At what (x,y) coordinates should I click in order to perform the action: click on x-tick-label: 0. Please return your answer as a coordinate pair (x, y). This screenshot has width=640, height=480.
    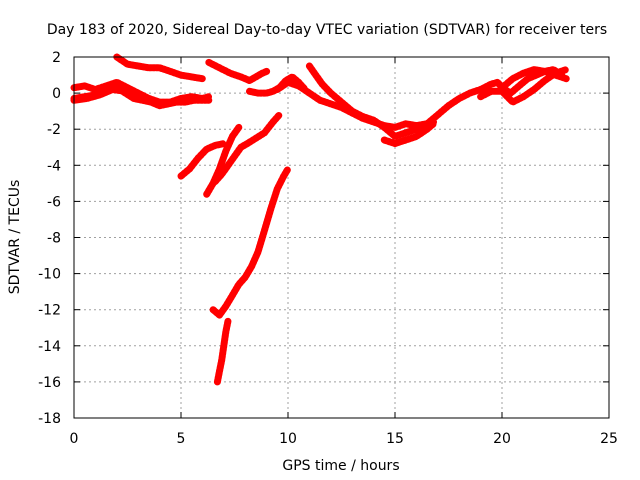
    Looking at the image, I should click on (74, 439).